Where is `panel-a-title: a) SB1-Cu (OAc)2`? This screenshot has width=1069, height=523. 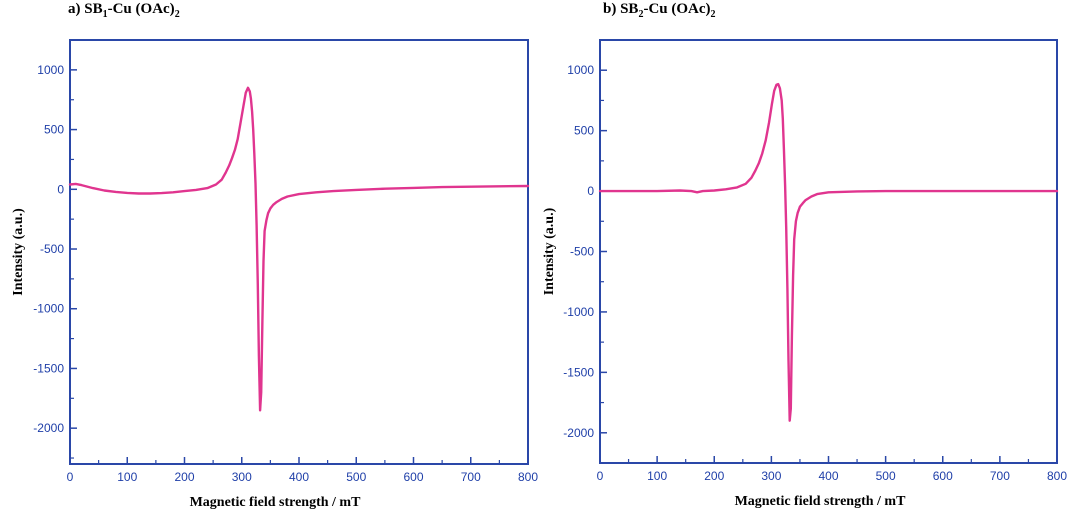
panel-a-title: a) SB1-Cu (OAc)2 is located at coordinates (124, 10).